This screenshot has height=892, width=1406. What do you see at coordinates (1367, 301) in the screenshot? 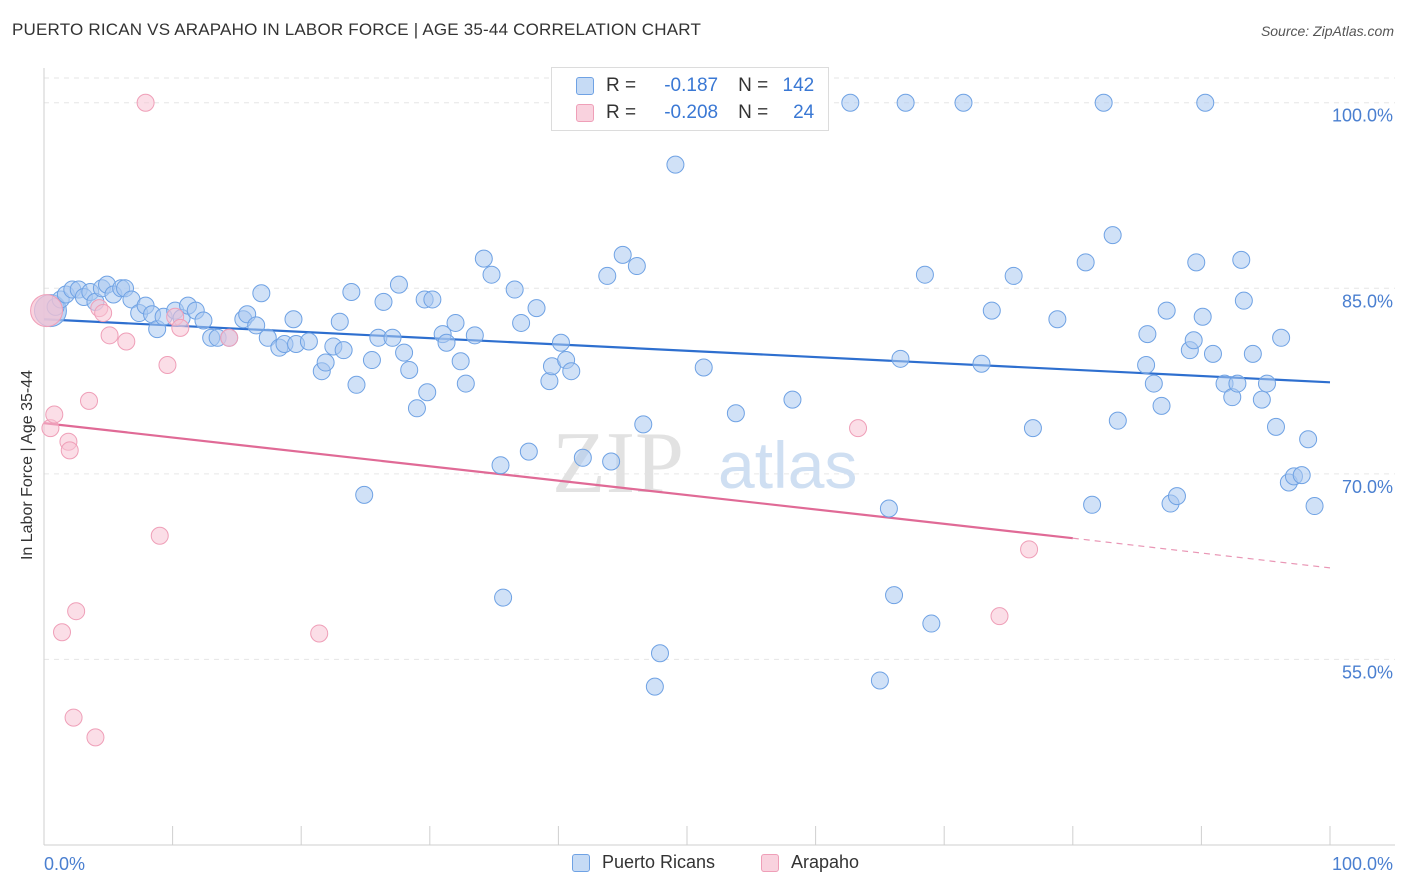
I see `y-tick-label: 85.0%` at bounding box center [1367, 301].